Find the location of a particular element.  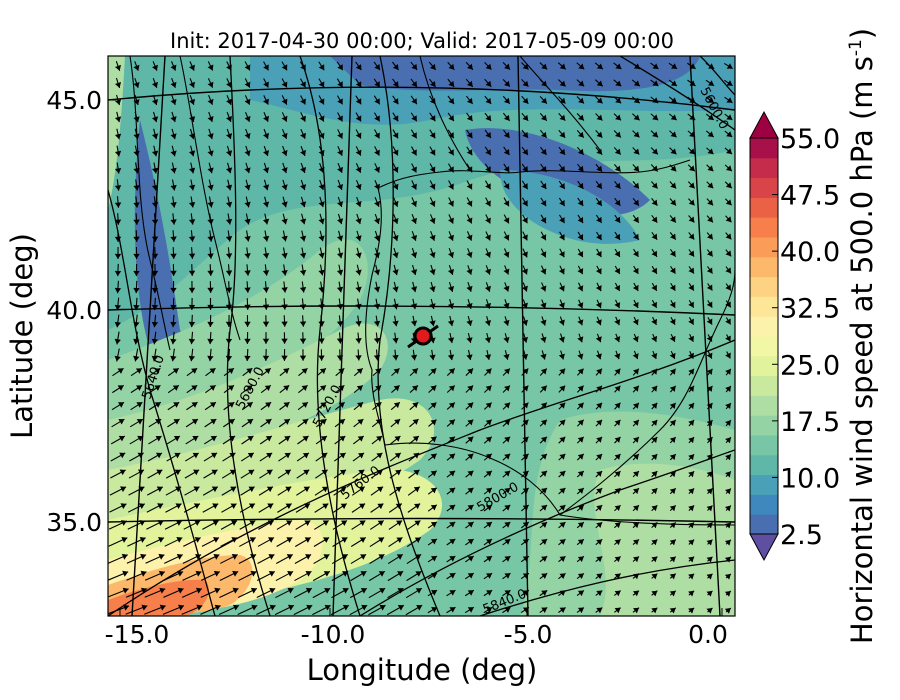

colorbar-band is located at coordinates (764, 385).